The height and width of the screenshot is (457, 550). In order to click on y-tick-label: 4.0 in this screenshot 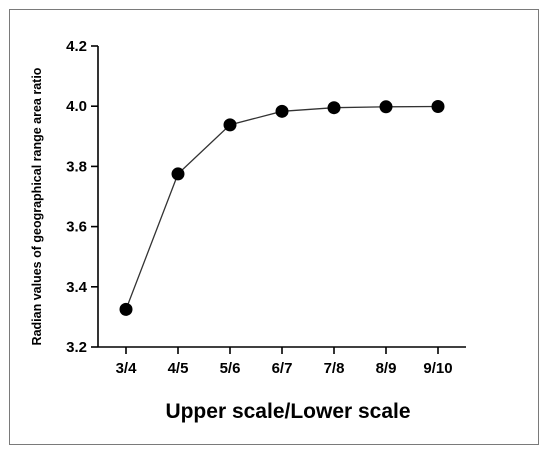, I will do `click(76, 106)`.